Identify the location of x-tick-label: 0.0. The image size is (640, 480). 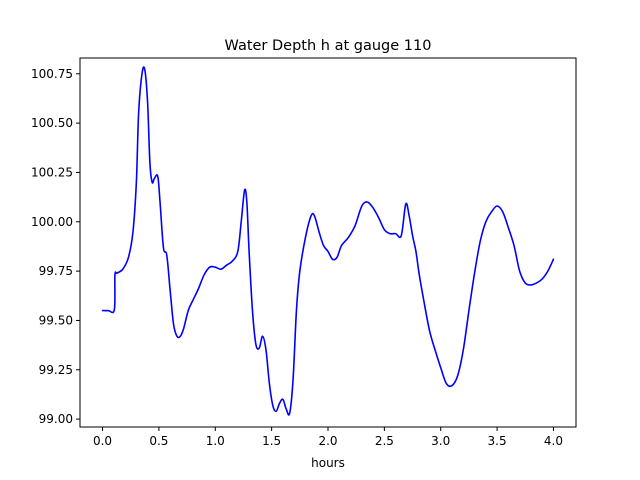
(102, 441).